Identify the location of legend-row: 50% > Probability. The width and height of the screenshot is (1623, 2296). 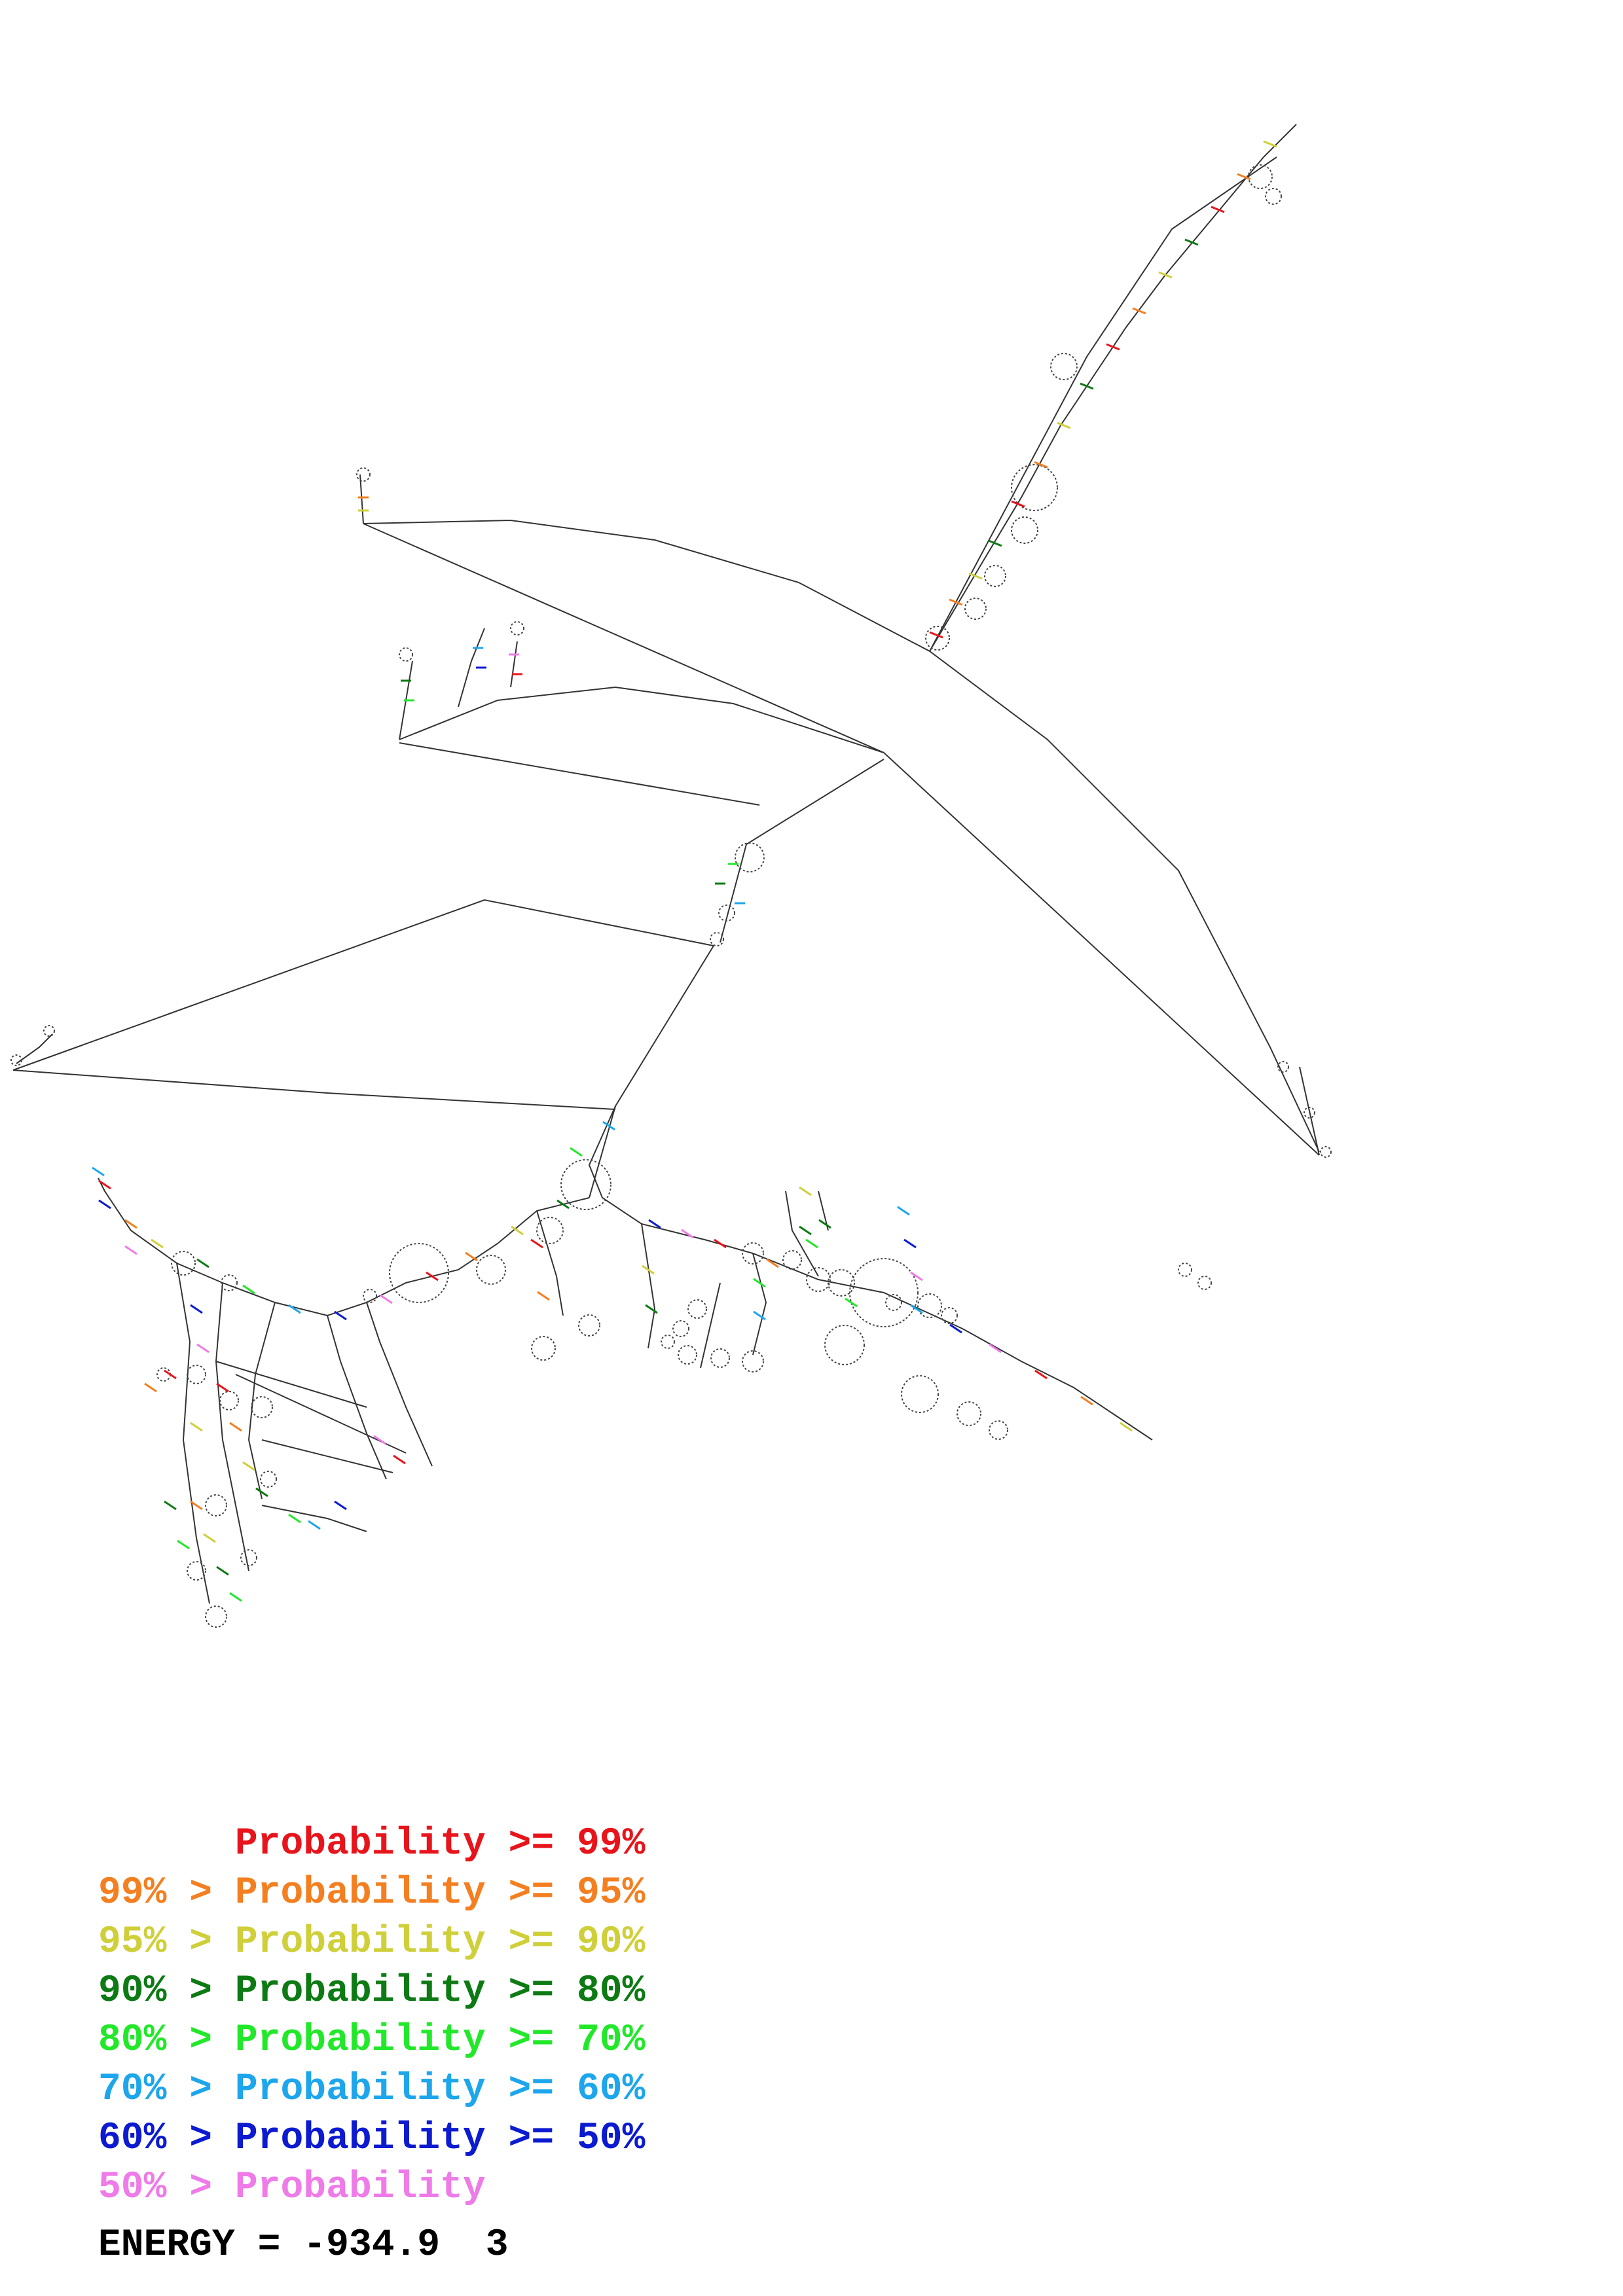
(371, 2187).